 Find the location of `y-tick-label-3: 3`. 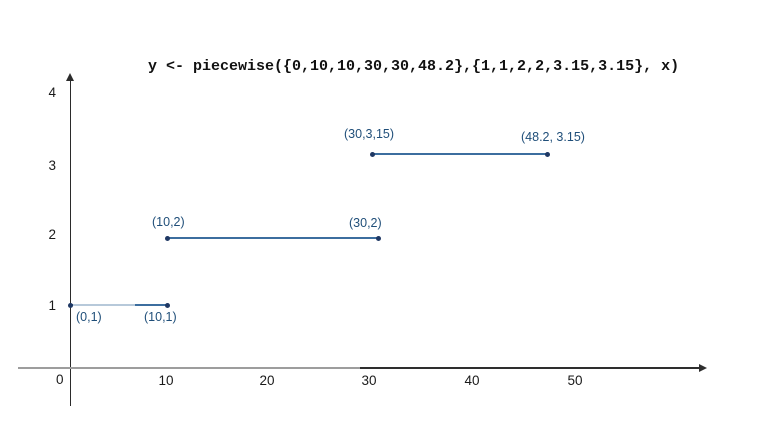

y-tick-label-3: 3 is located at coordinates (52, 165).